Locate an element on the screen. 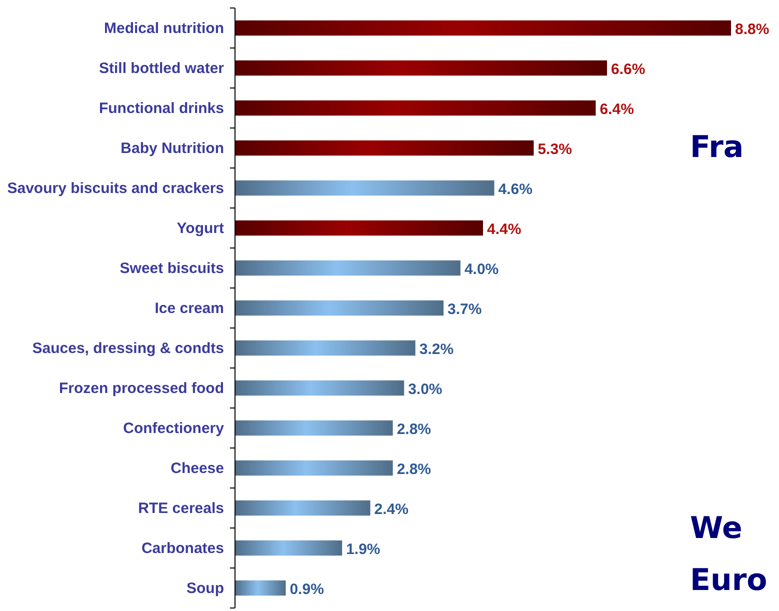  data-label: 4.6% is located at coordinates (515, 189).